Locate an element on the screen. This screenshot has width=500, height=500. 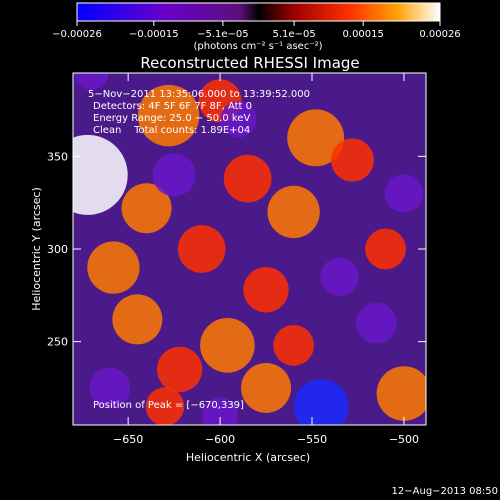
peak-position-label: Position of Peak = [−670,339] is located at coordinates (168, 405).